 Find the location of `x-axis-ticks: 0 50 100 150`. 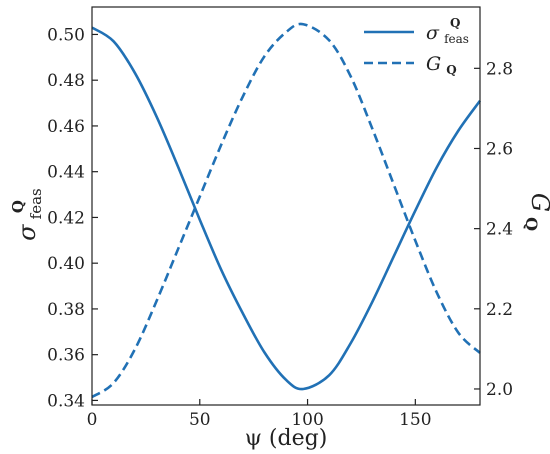

x-axis-ticks: 0 50 100 150 is located at coordinates (259, 414).